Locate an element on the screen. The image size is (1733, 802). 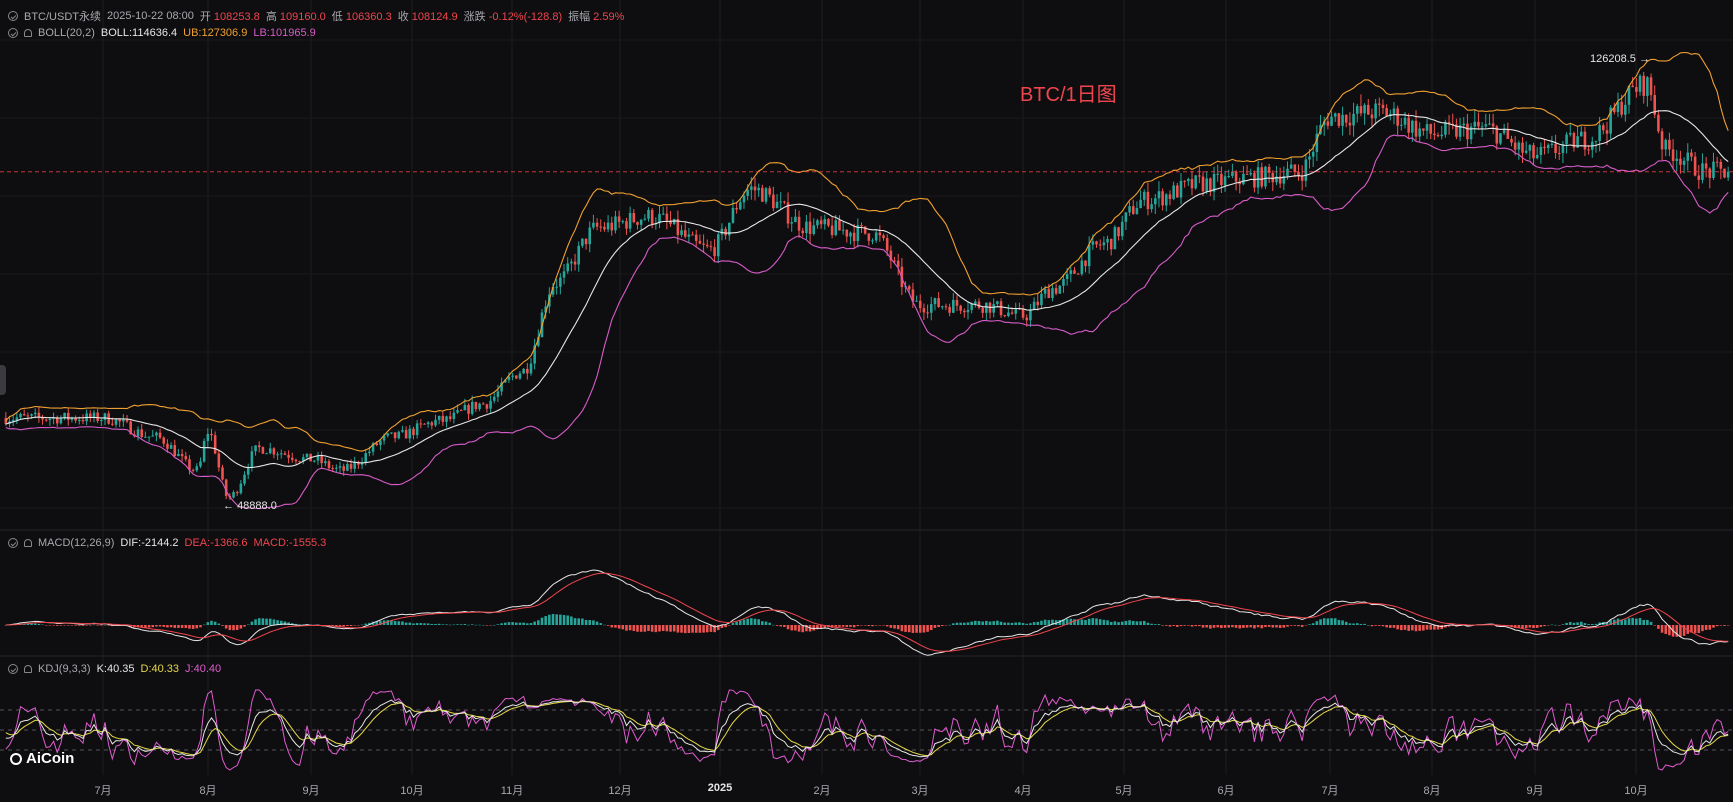
macd-alert-icon is located at coordinates (28, 543).